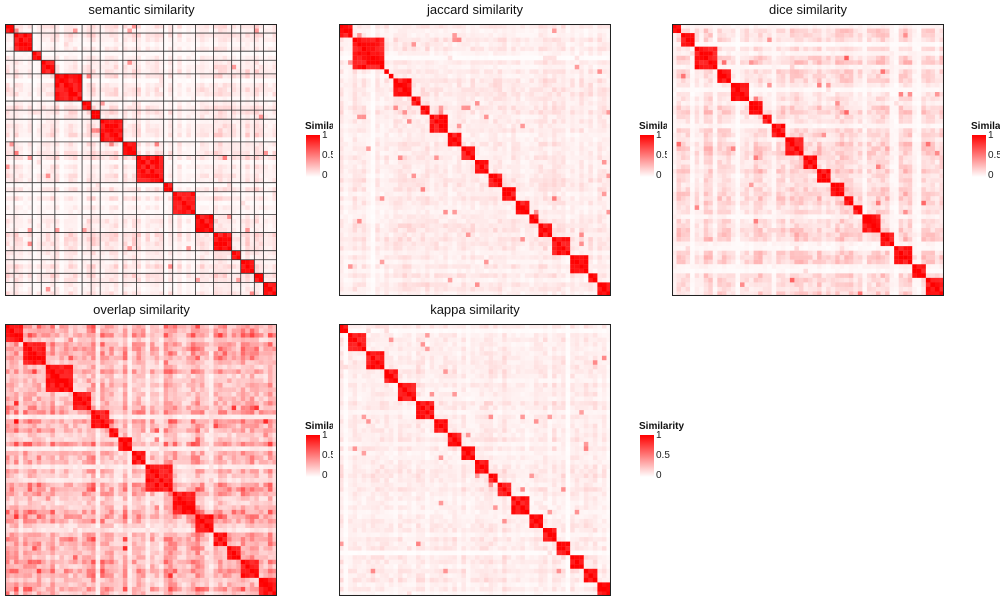 The width and height of the screenshot is (1000, 600). I want to click on legend-colorbar, so click(313, 156).